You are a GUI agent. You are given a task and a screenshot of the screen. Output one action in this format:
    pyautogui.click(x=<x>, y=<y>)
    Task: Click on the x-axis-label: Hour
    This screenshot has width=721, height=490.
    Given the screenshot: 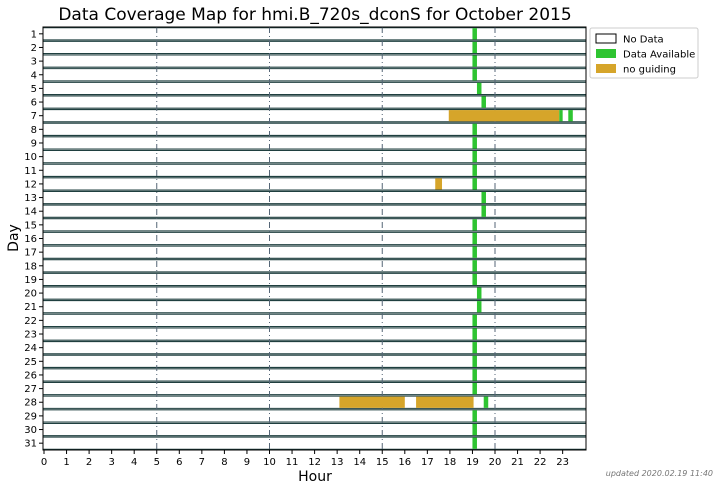 What is the action you would take?
    pyautogui.click(x=315, y=477)
    